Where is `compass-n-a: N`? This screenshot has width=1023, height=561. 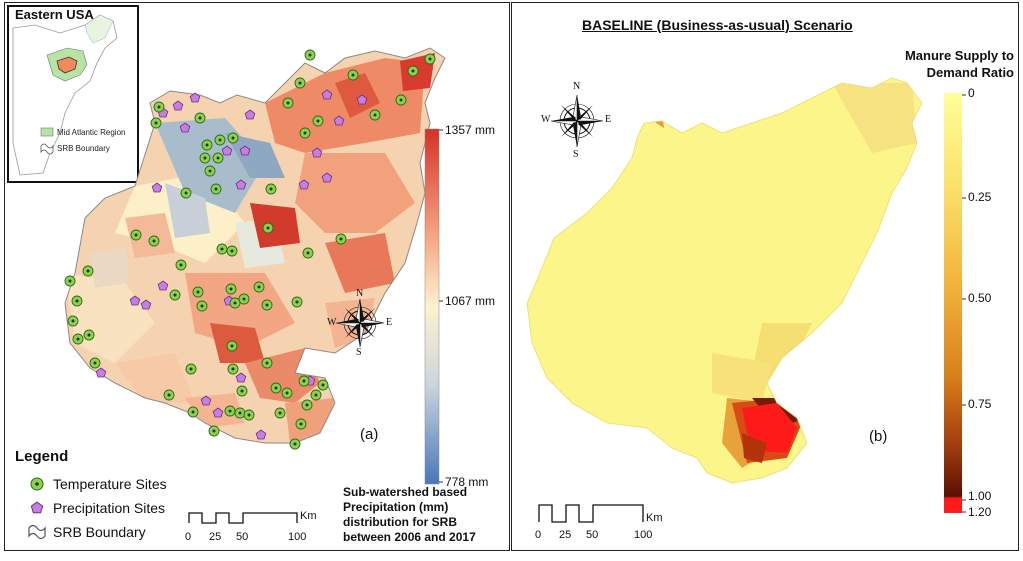
compass-n-a: N is located at coordinates (360, 293).